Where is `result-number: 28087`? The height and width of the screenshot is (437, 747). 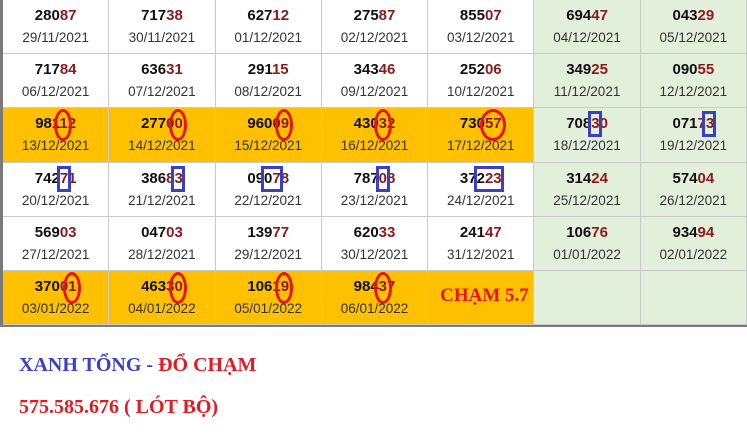 result-number: 28087 is located at coordinates (55, 15).